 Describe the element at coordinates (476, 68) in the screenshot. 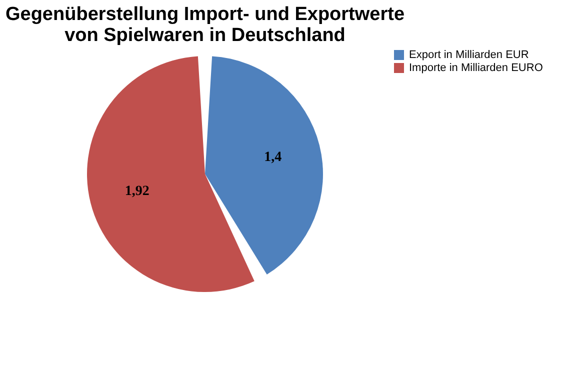

I see `legend-label: Importe in Milliarden EURO` at that location.